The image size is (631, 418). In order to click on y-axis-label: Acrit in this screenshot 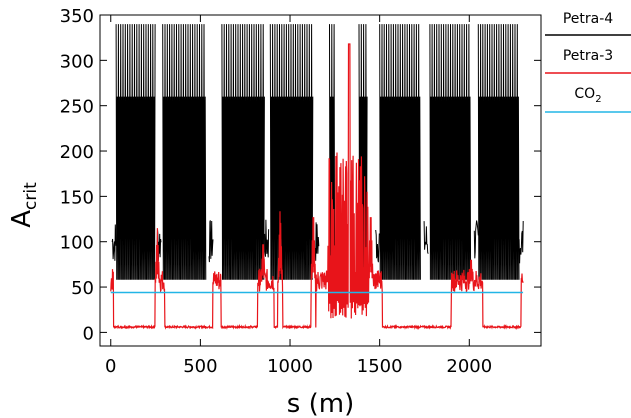, I will do `click(24, 205)`.